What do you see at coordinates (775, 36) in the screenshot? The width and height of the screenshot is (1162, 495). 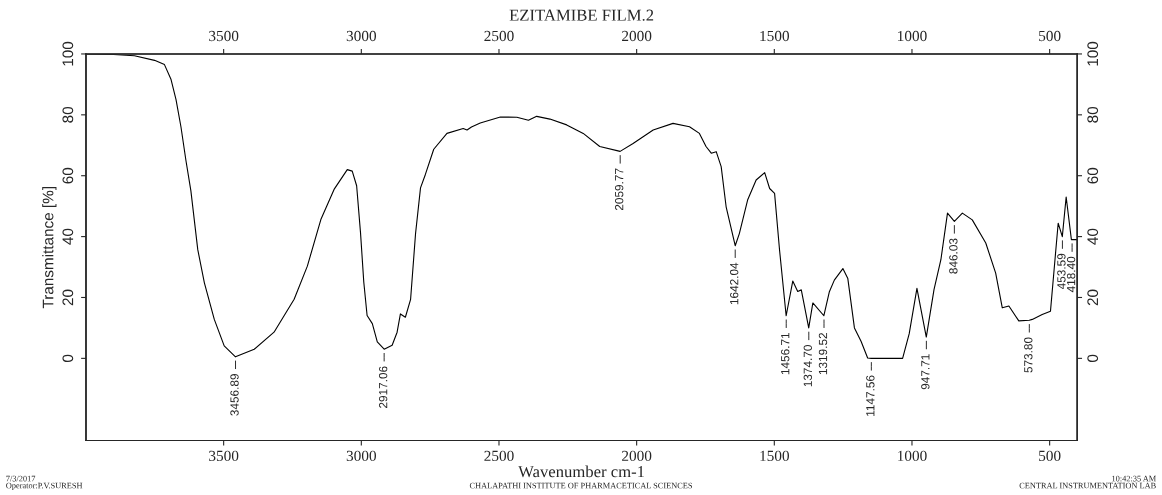 I see `x2-tick-label: 1500` at bounding box center [775, 36].